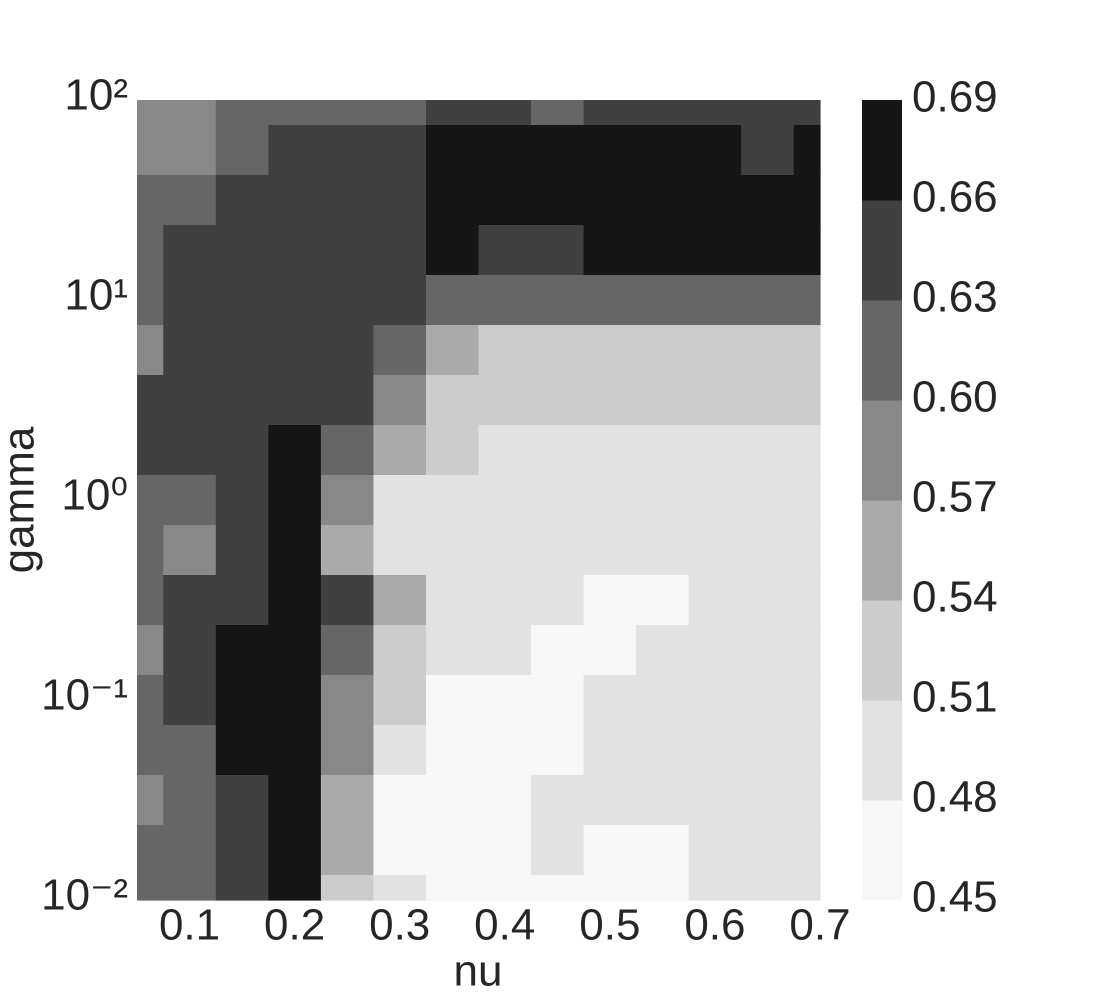  Describe the element at coordinates (478, 971) in the screenshot. I see `x-axis-label: nu` at that location.